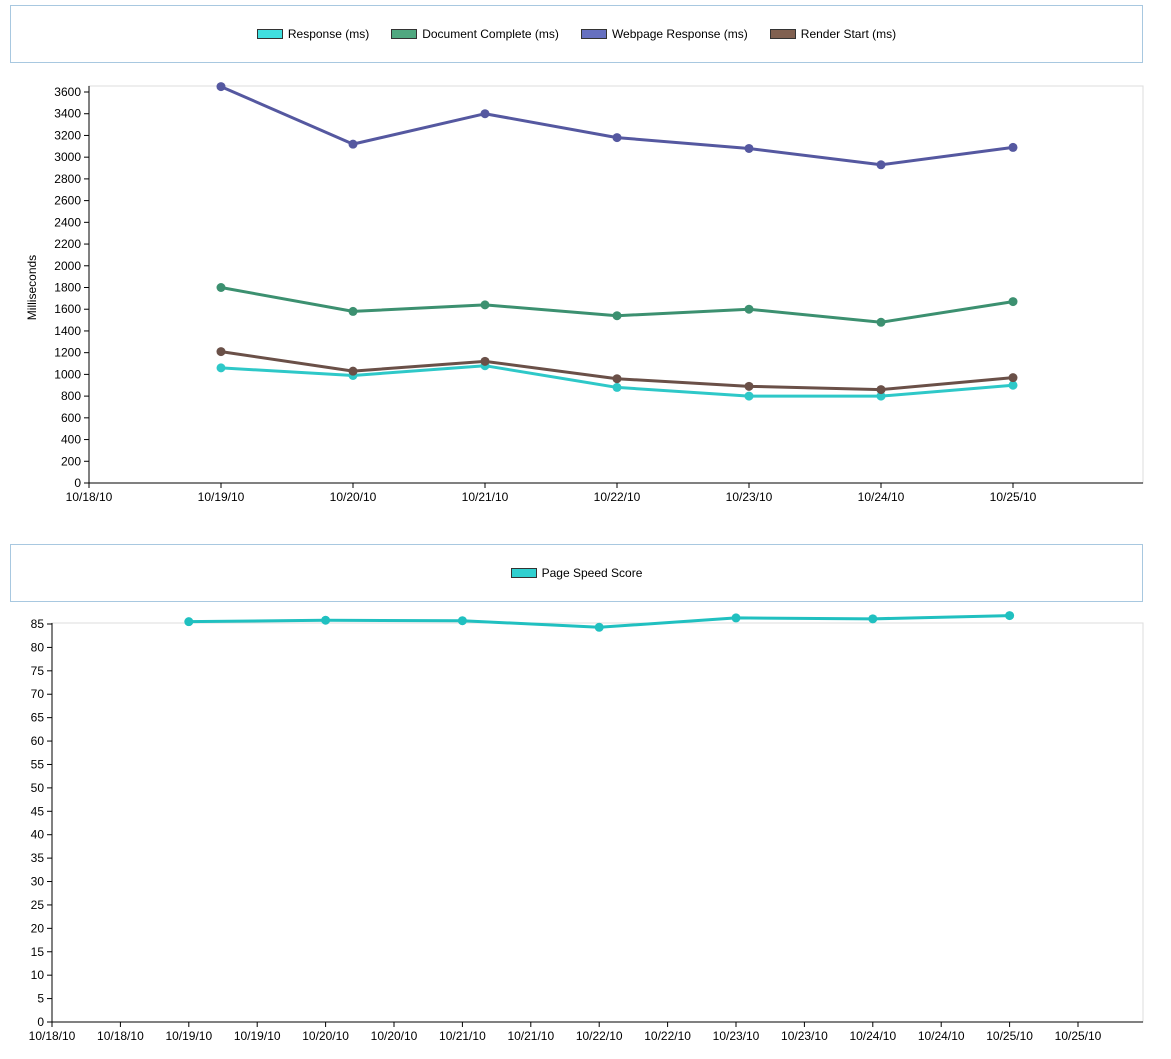  What do you see at coordinates (67, 222) in the screenshot?
I see `y-tick-label: 2400` at bounding box center [67, 222].